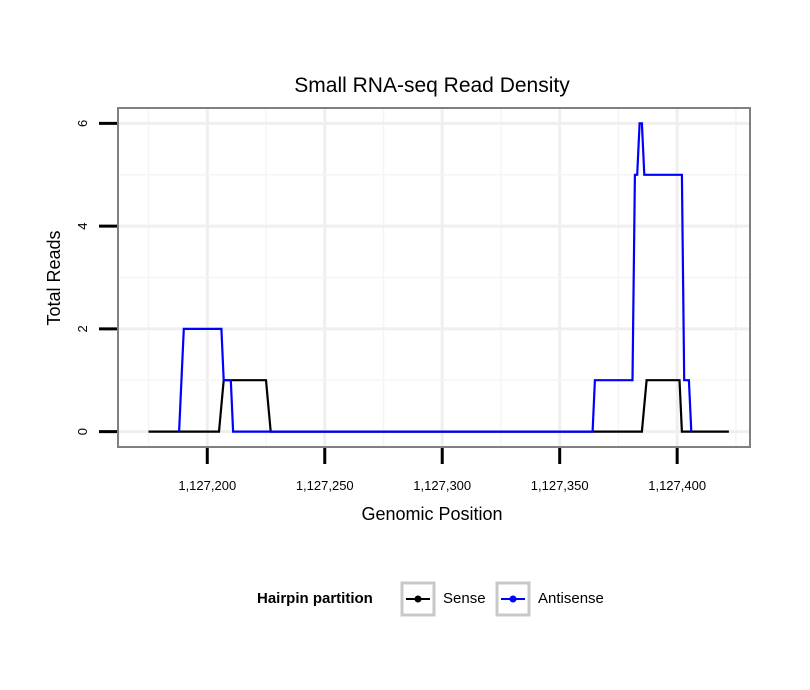  What do you see at coordinates (431, 514) in the screenshot?
I see `x-axis-label: Genomic Position` at bounding box center [431, 514].